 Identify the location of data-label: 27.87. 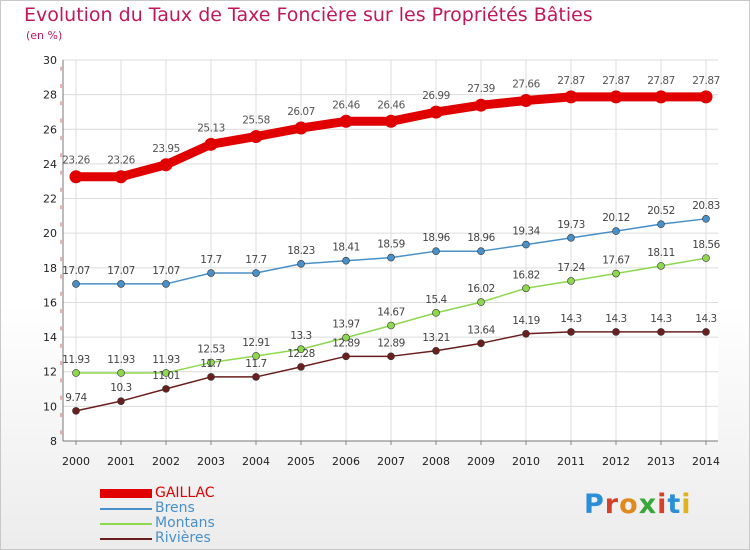
(616, 81).